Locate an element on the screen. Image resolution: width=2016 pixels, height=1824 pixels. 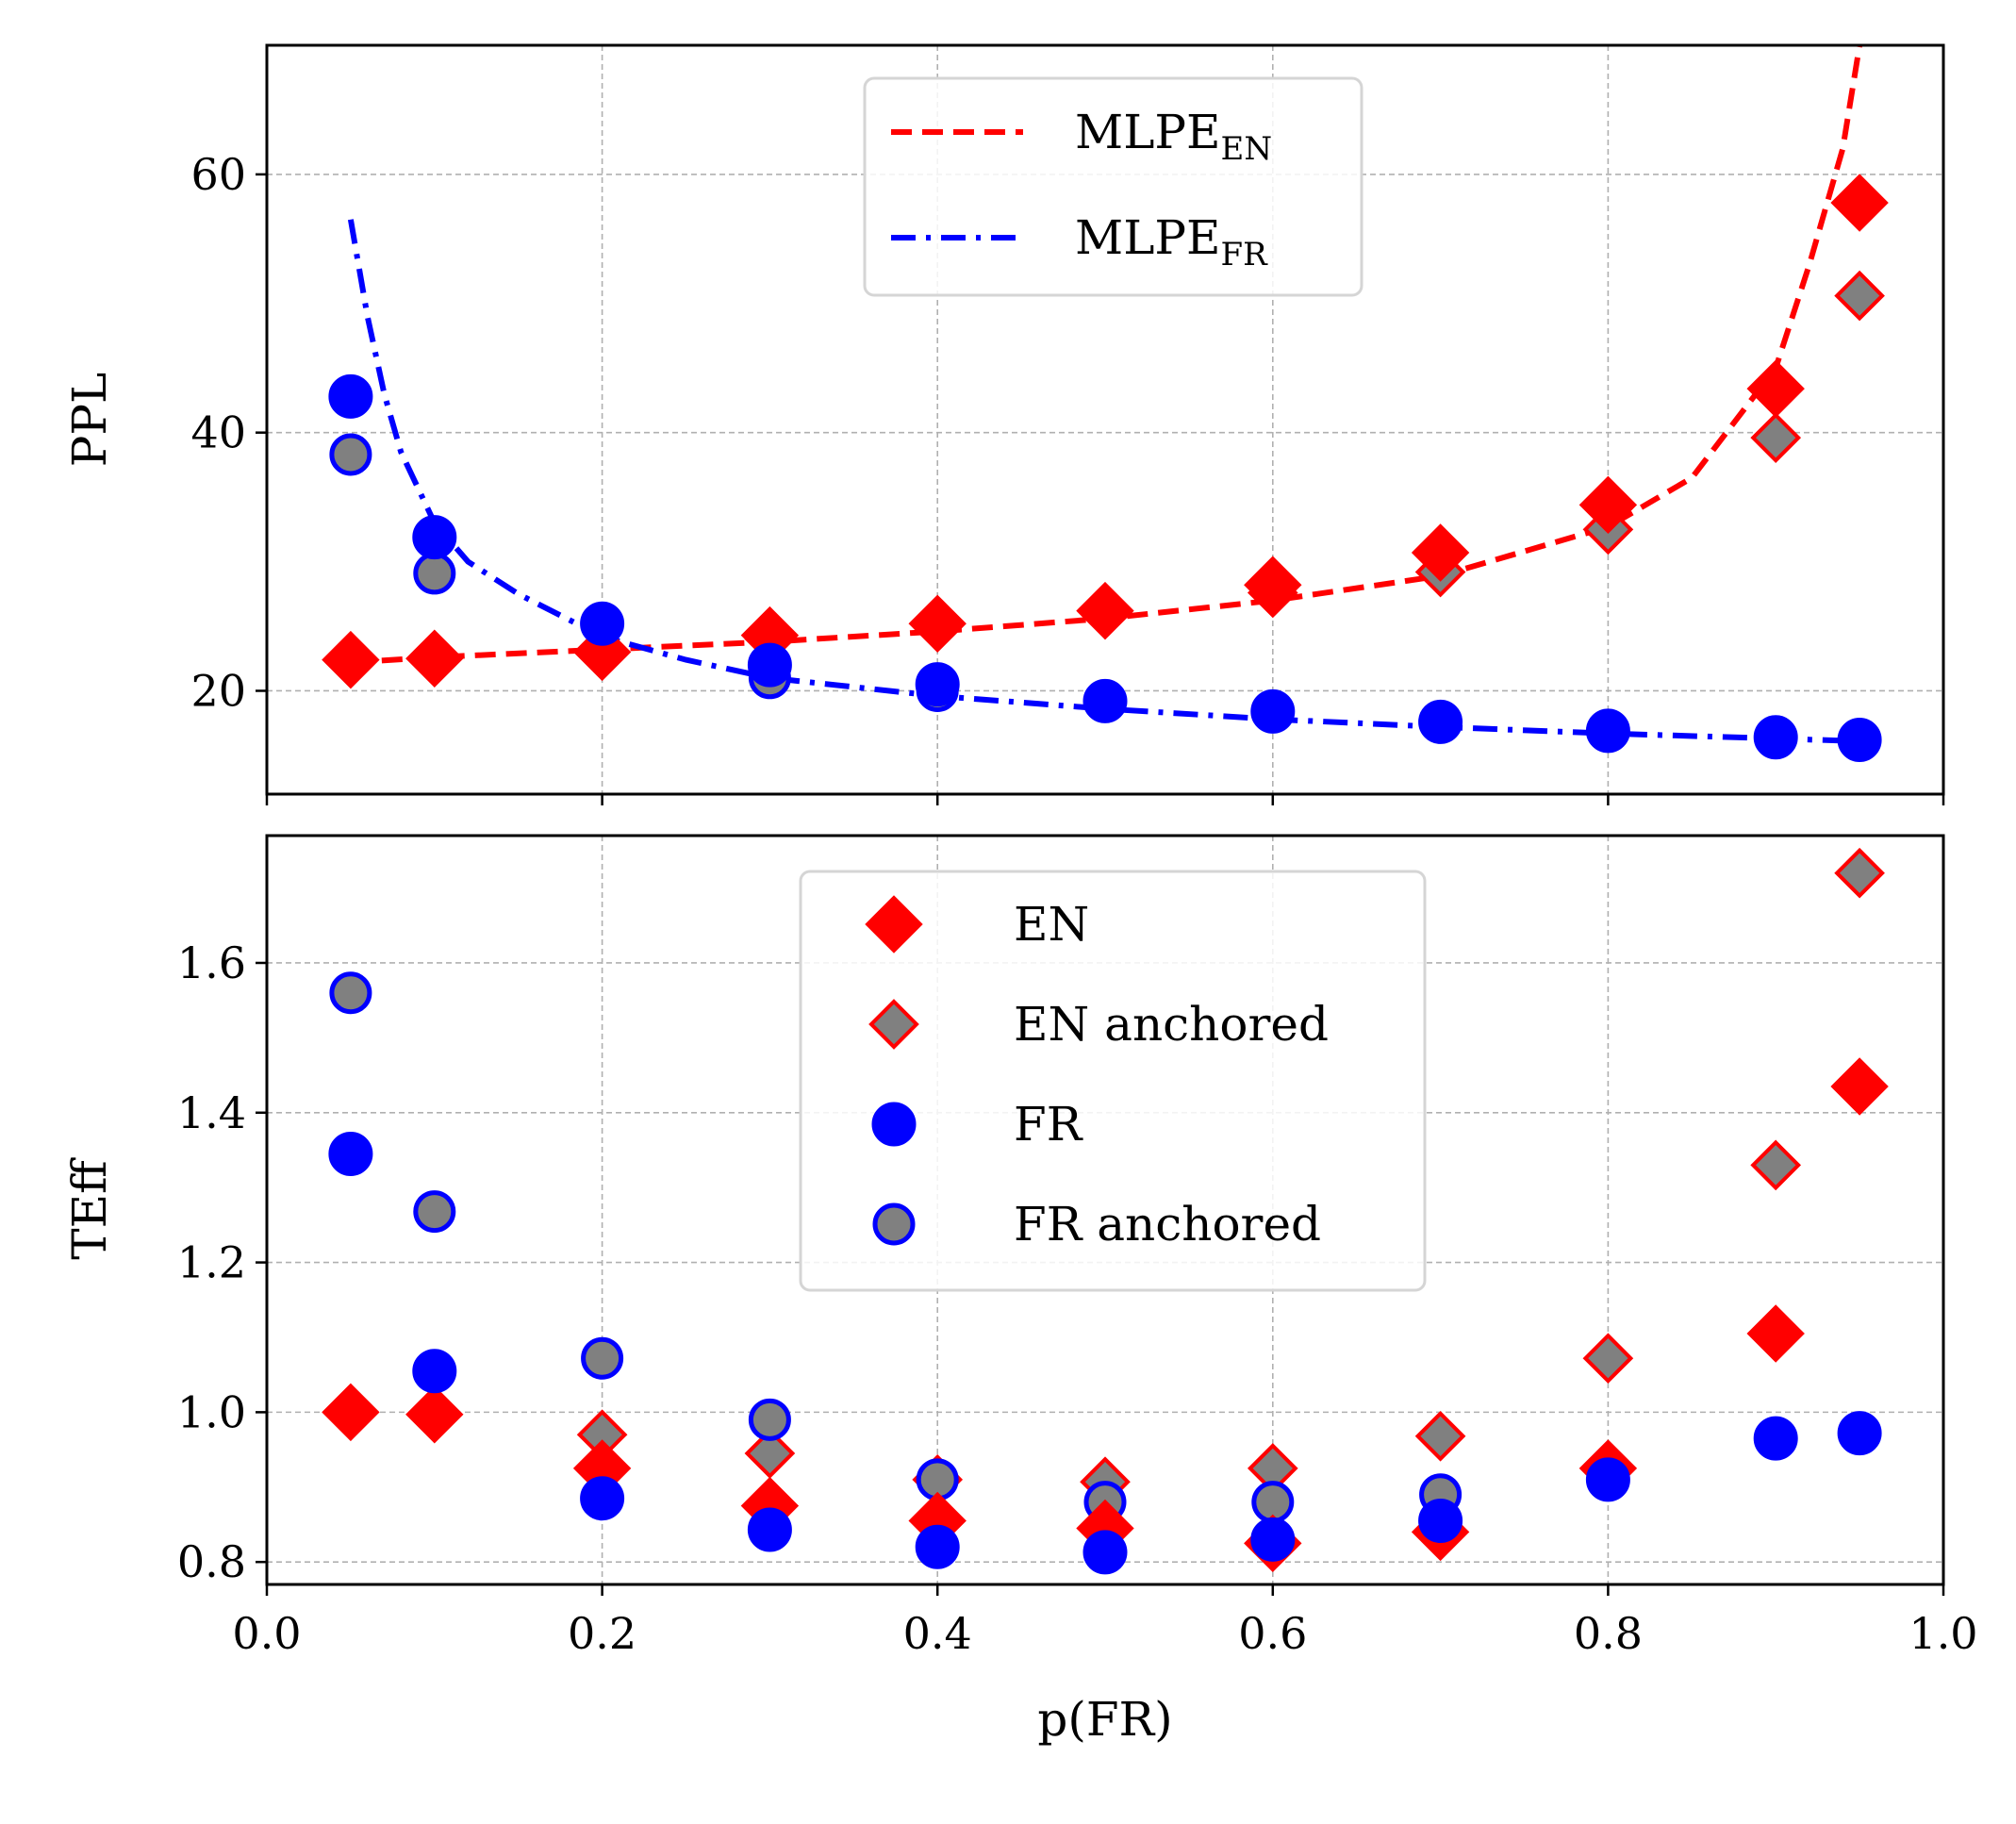
legend-label-mlpe-fr: MLPEFR is located at coordinates (1171, 242).